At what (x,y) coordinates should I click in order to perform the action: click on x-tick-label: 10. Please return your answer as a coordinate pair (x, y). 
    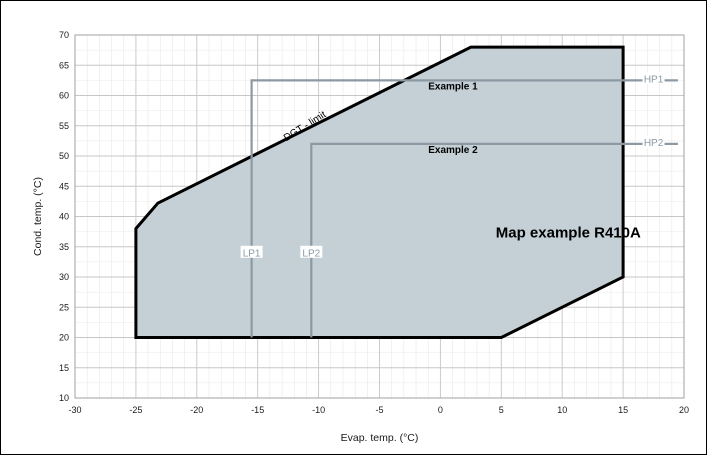
    Looking at the image, I should click on (562, 410).